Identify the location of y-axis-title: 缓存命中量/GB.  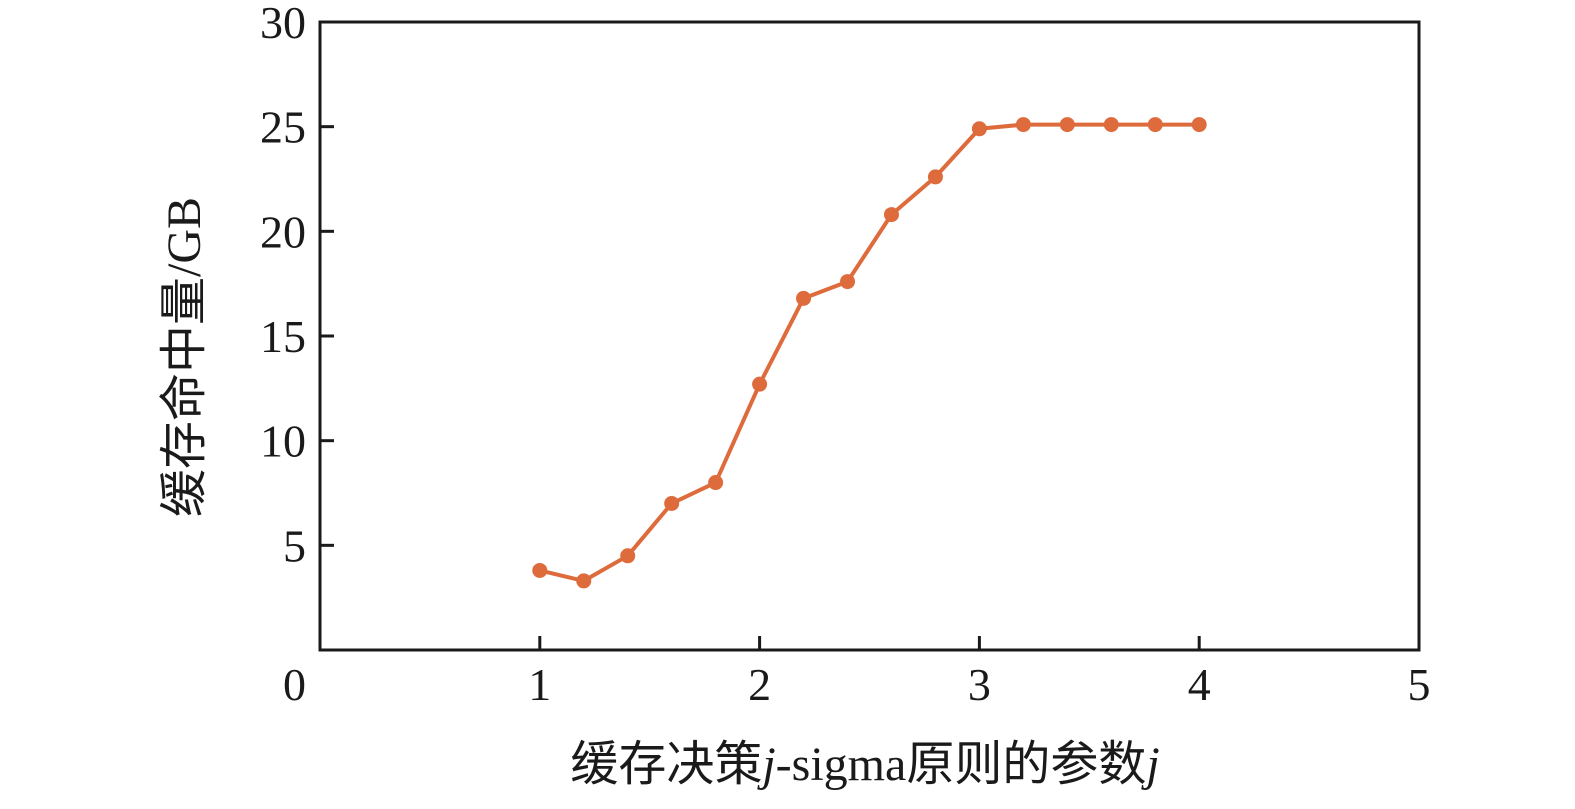
(184, 357).